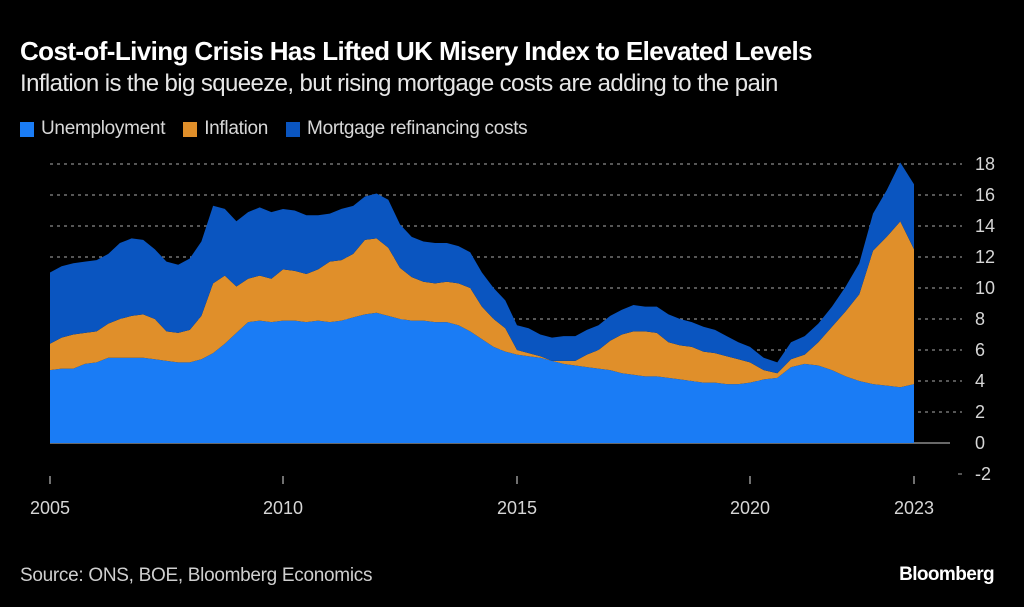 This screenshot has width=1024, height=607. What do you see at coordinates (283, 508) in the screenshot?
I see `x-tick-label: 2010` at bounding box center [283, 508].